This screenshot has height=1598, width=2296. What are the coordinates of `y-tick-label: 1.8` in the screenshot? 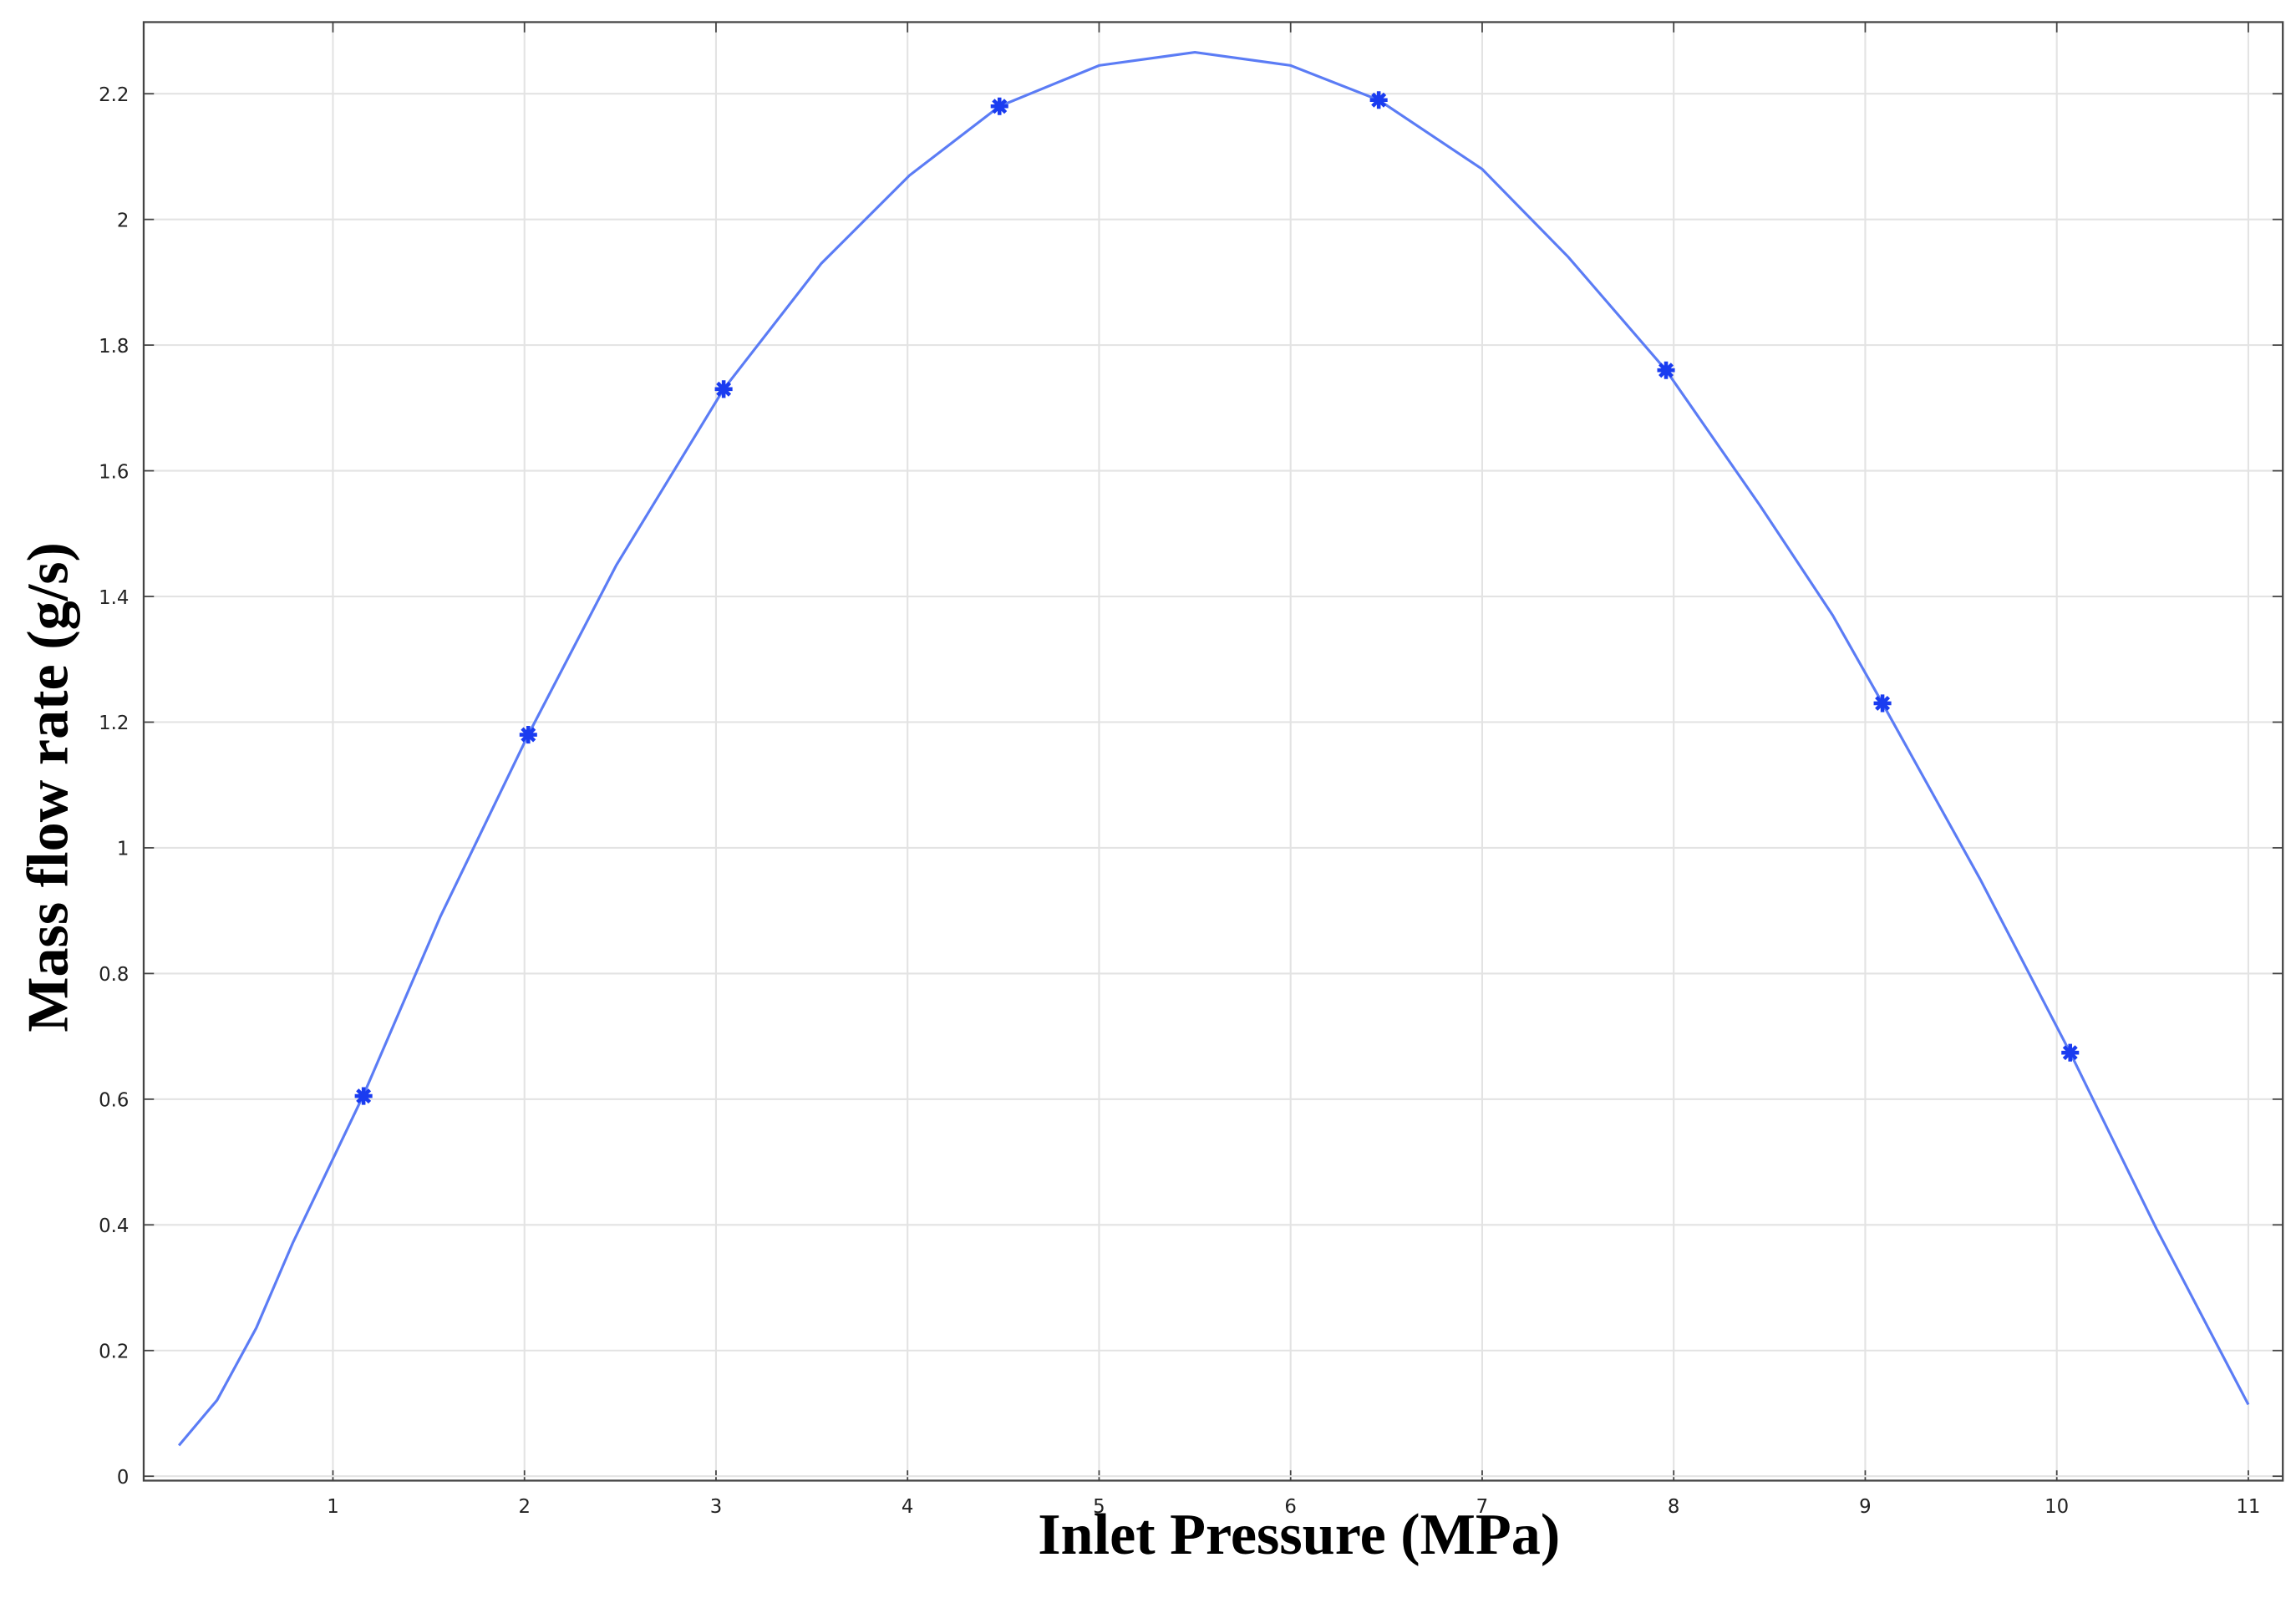 It's located at (114, 347).